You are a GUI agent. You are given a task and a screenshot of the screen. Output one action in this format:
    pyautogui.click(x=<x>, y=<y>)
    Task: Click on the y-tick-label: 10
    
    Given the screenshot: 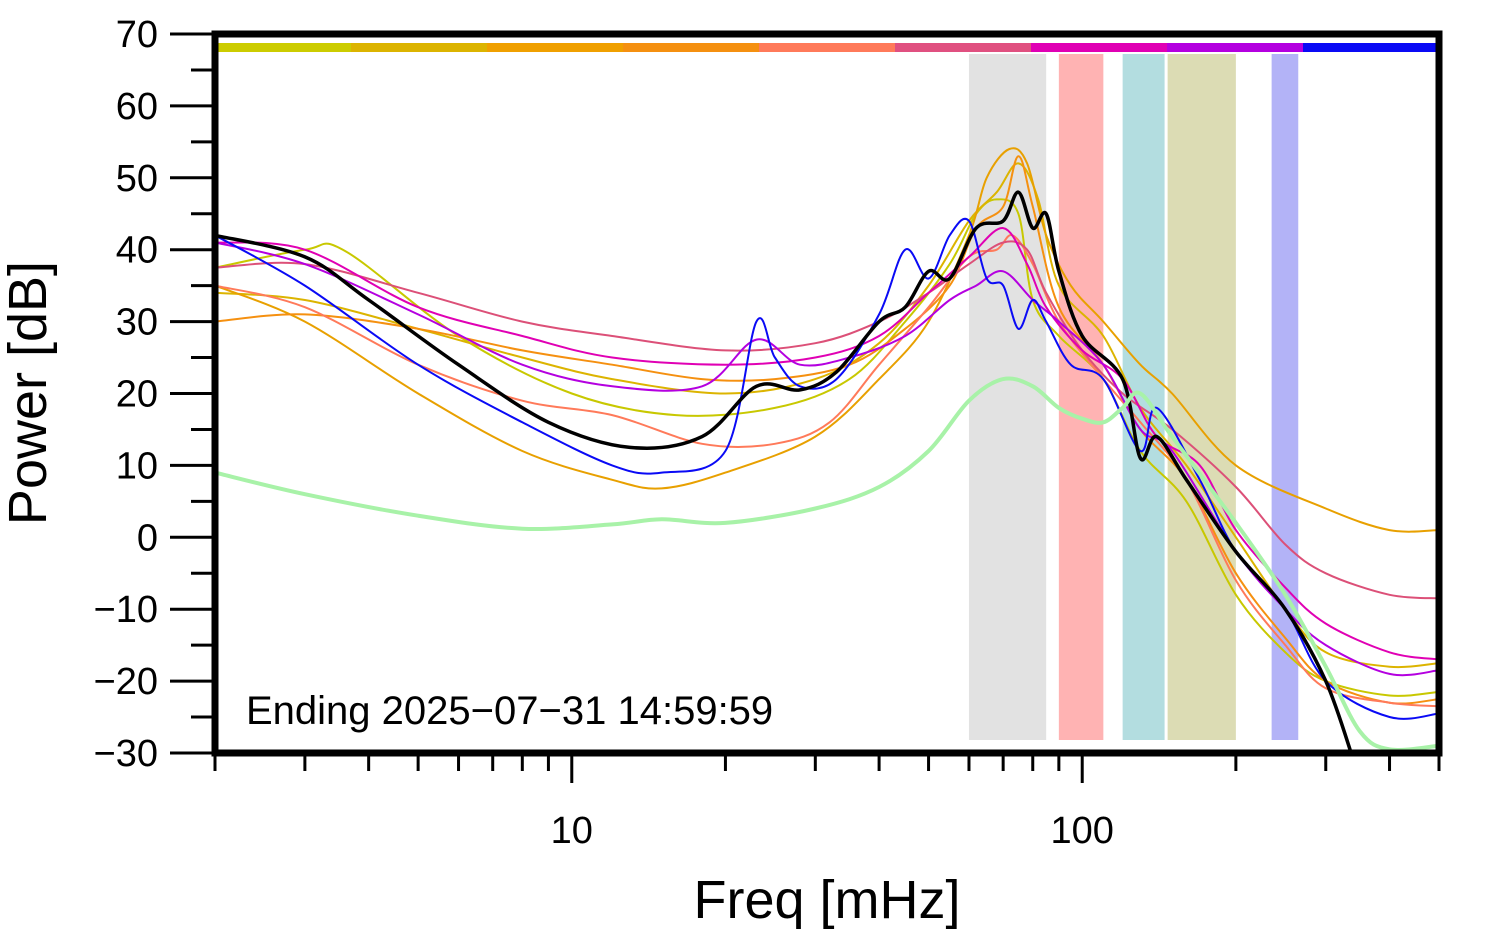 What is the action you would take?
    pyautogui.click(x=137, y=466)
    